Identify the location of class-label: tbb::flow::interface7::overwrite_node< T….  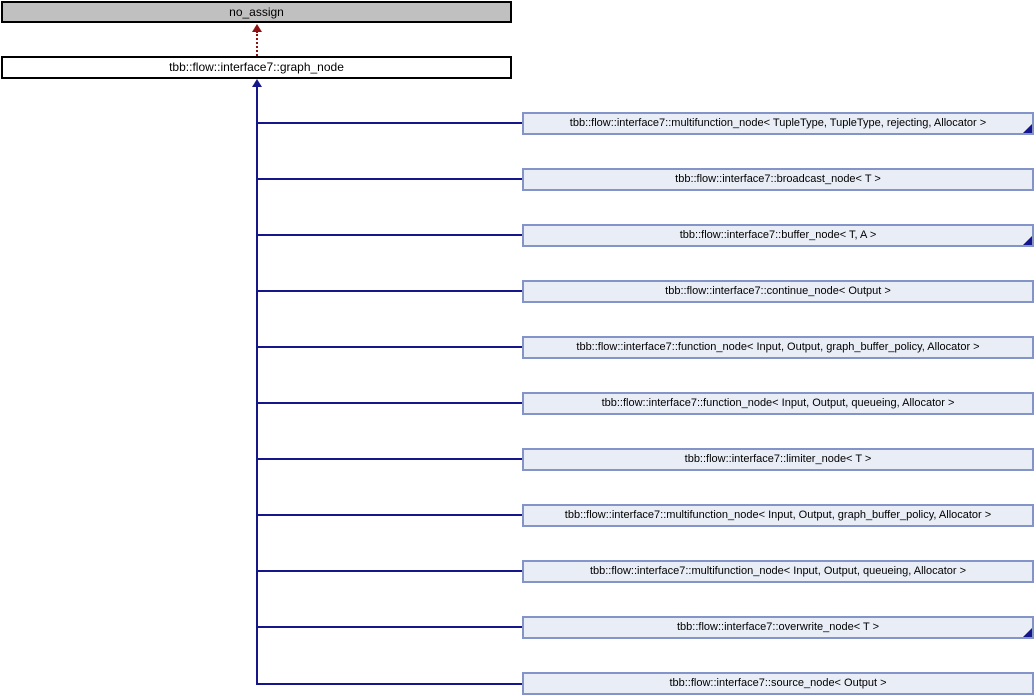
(778, 627).